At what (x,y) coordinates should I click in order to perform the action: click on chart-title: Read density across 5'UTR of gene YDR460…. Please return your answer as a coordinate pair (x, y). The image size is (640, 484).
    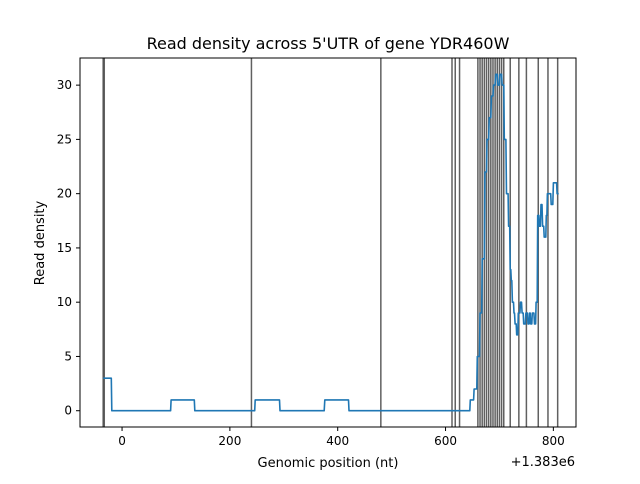
    Looking at the image, I should click on (328, 43).